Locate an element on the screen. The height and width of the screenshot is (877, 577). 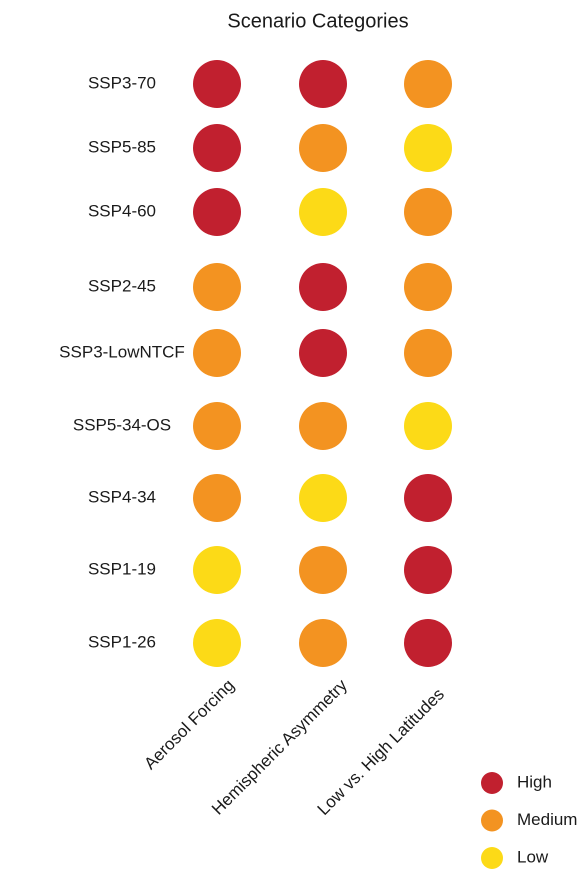
row-label: SSP4-60 is located at coordinates (122, 210).